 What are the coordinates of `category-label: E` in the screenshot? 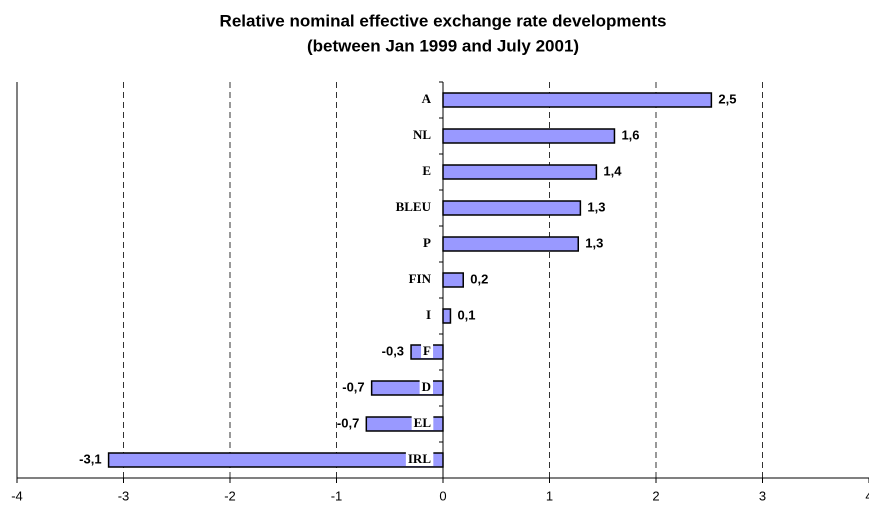 It's located at (426, 170).